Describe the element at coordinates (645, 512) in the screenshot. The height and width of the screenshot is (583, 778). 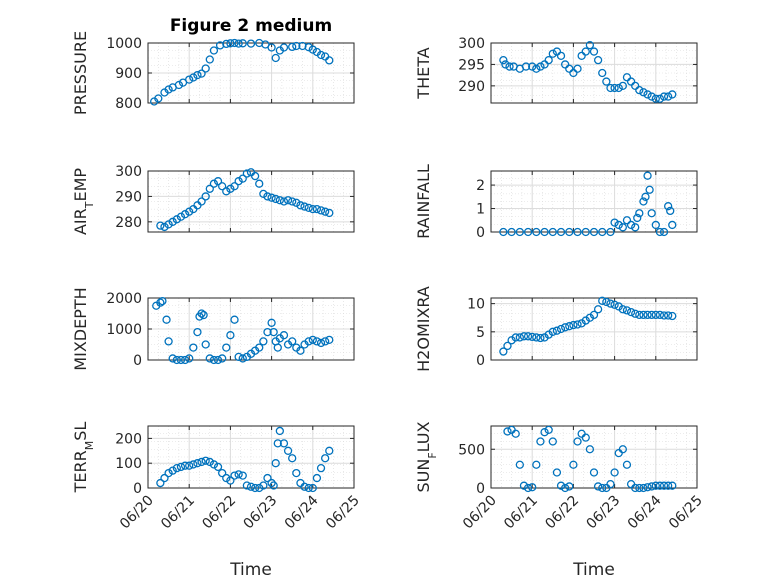
I see `x-tick-label: 06/24` at that location.